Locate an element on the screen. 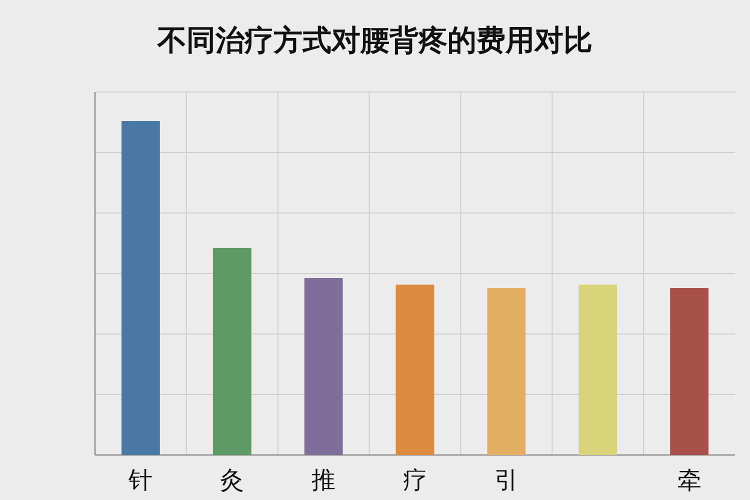 The height and width of the screenshot is (500, 750). title: 不同治疗方式对腰背疼的费用对比 is located at coordinates (375, 41).